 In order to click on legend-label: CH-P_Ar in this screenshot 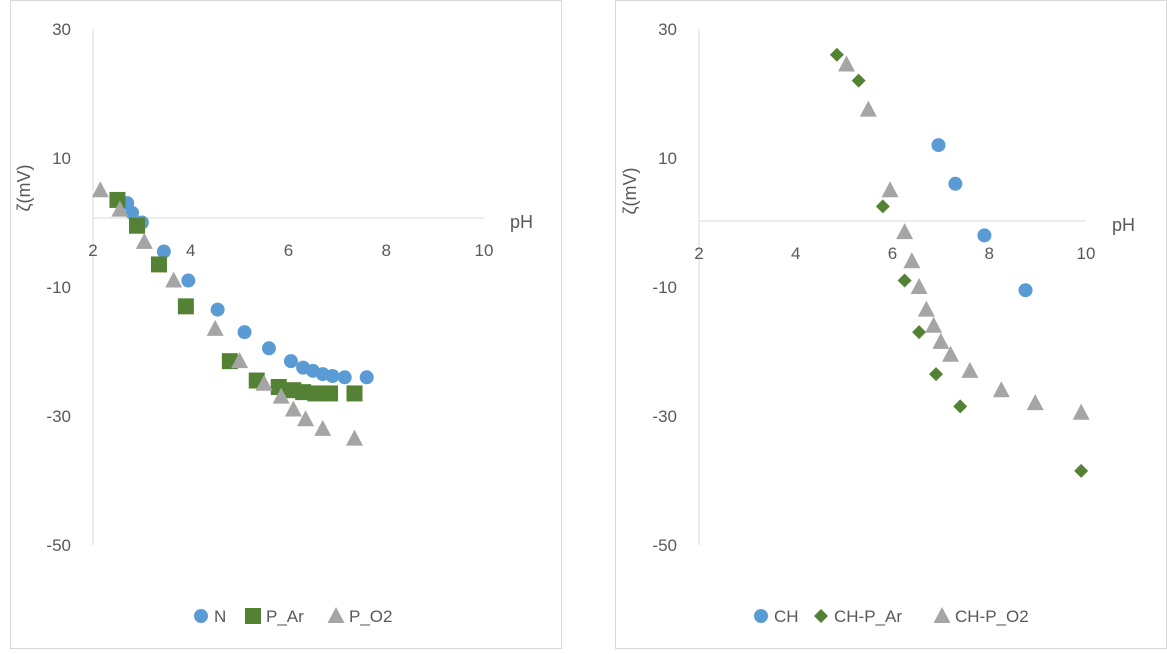, I will do `click(868, 616)`.